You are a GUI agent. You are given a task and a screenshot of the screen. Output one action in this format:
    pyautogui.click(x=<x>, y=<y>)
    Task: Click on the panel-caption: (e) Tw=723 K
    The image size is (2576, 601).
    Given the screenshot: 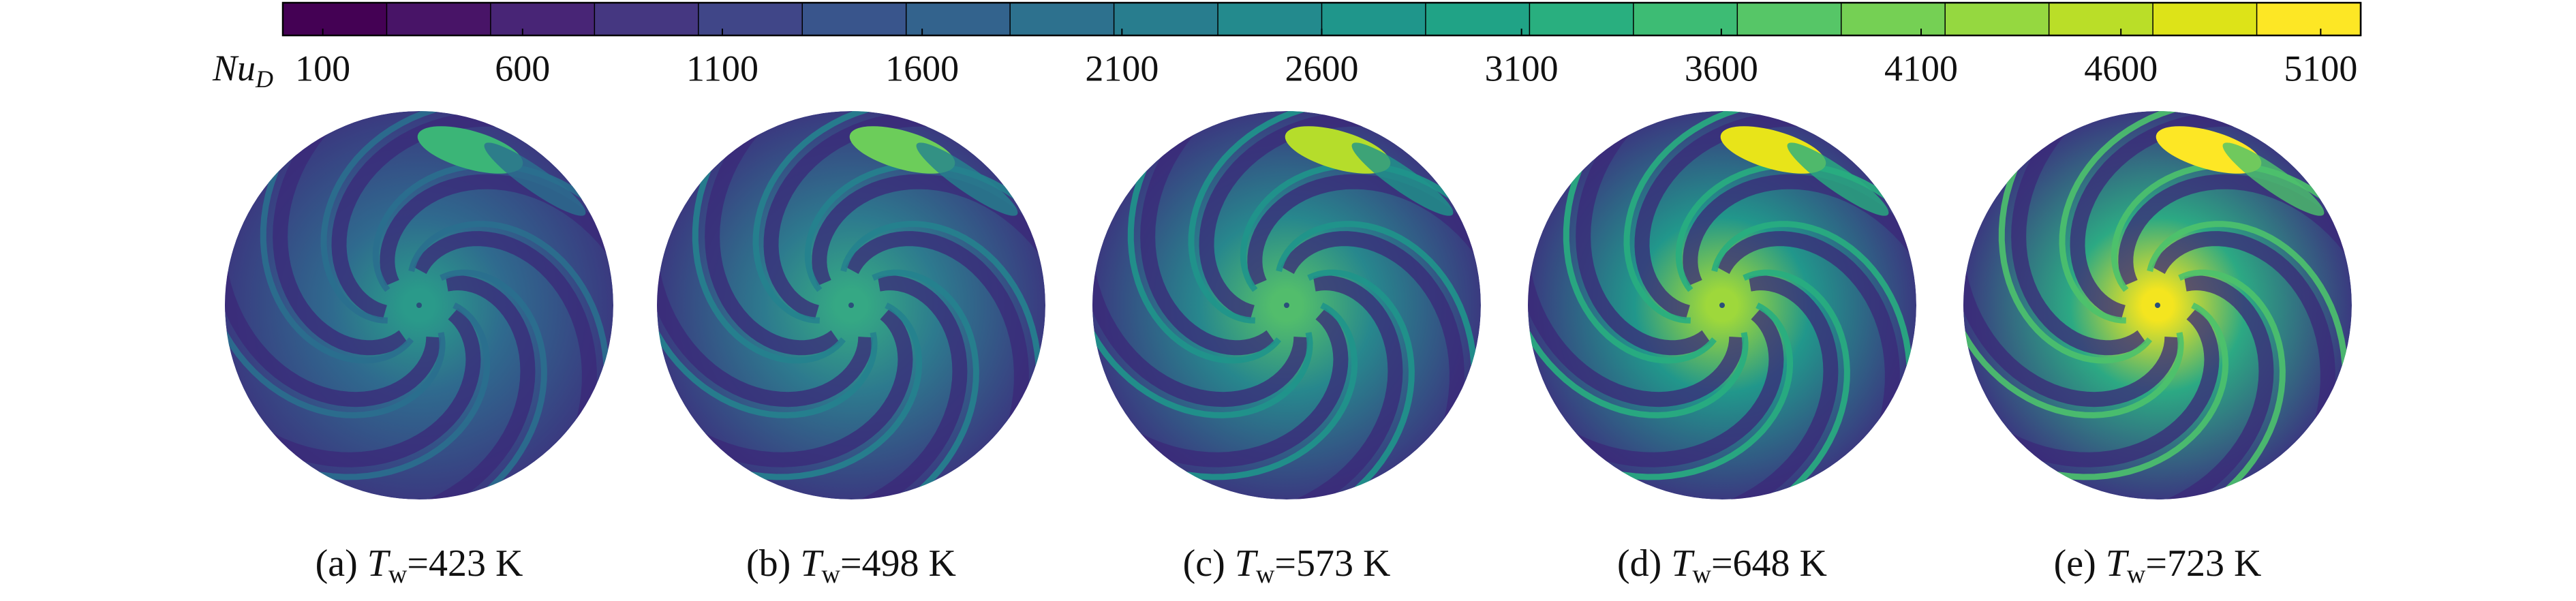 What is the action you would take?
    pyautogui.click(x=2158, y=566)
    